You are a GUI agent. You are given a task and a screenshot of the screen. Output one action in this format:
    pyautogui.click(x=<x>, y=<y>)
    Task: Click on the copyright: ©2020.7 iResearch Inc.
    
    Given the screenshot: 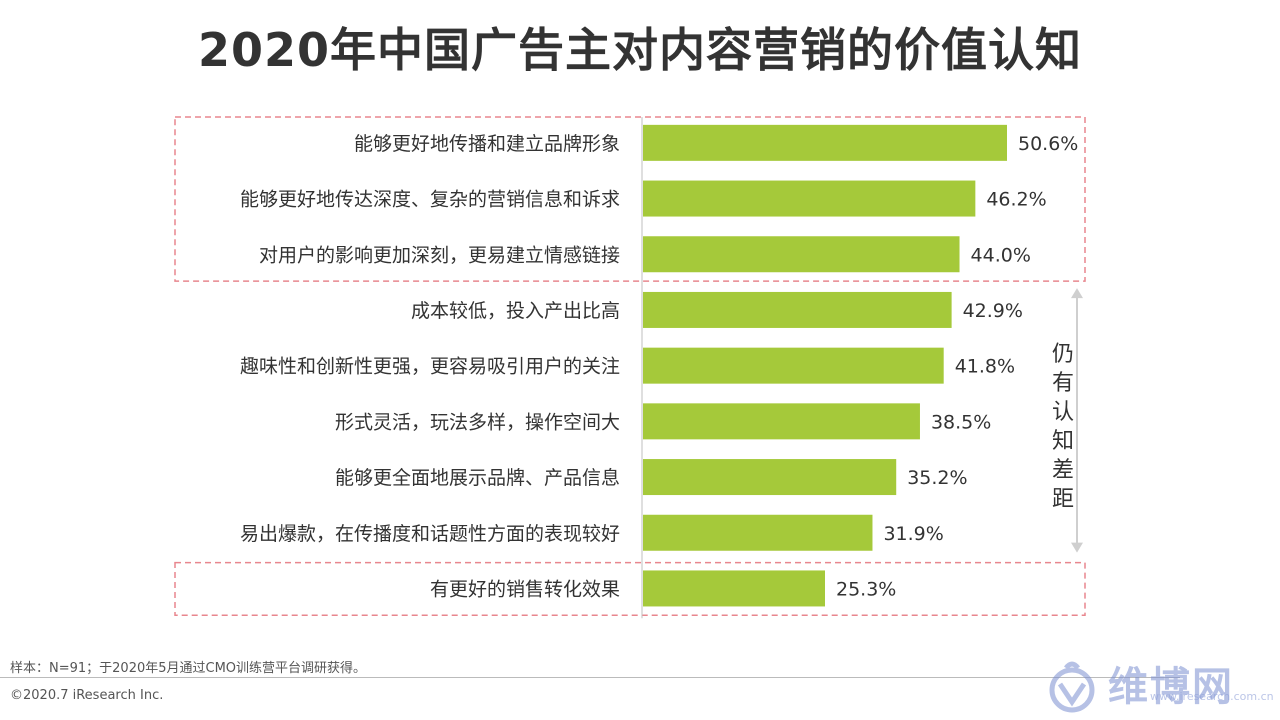 What is the action you would take?
    pyautogui.click(x=87, y=695)
    